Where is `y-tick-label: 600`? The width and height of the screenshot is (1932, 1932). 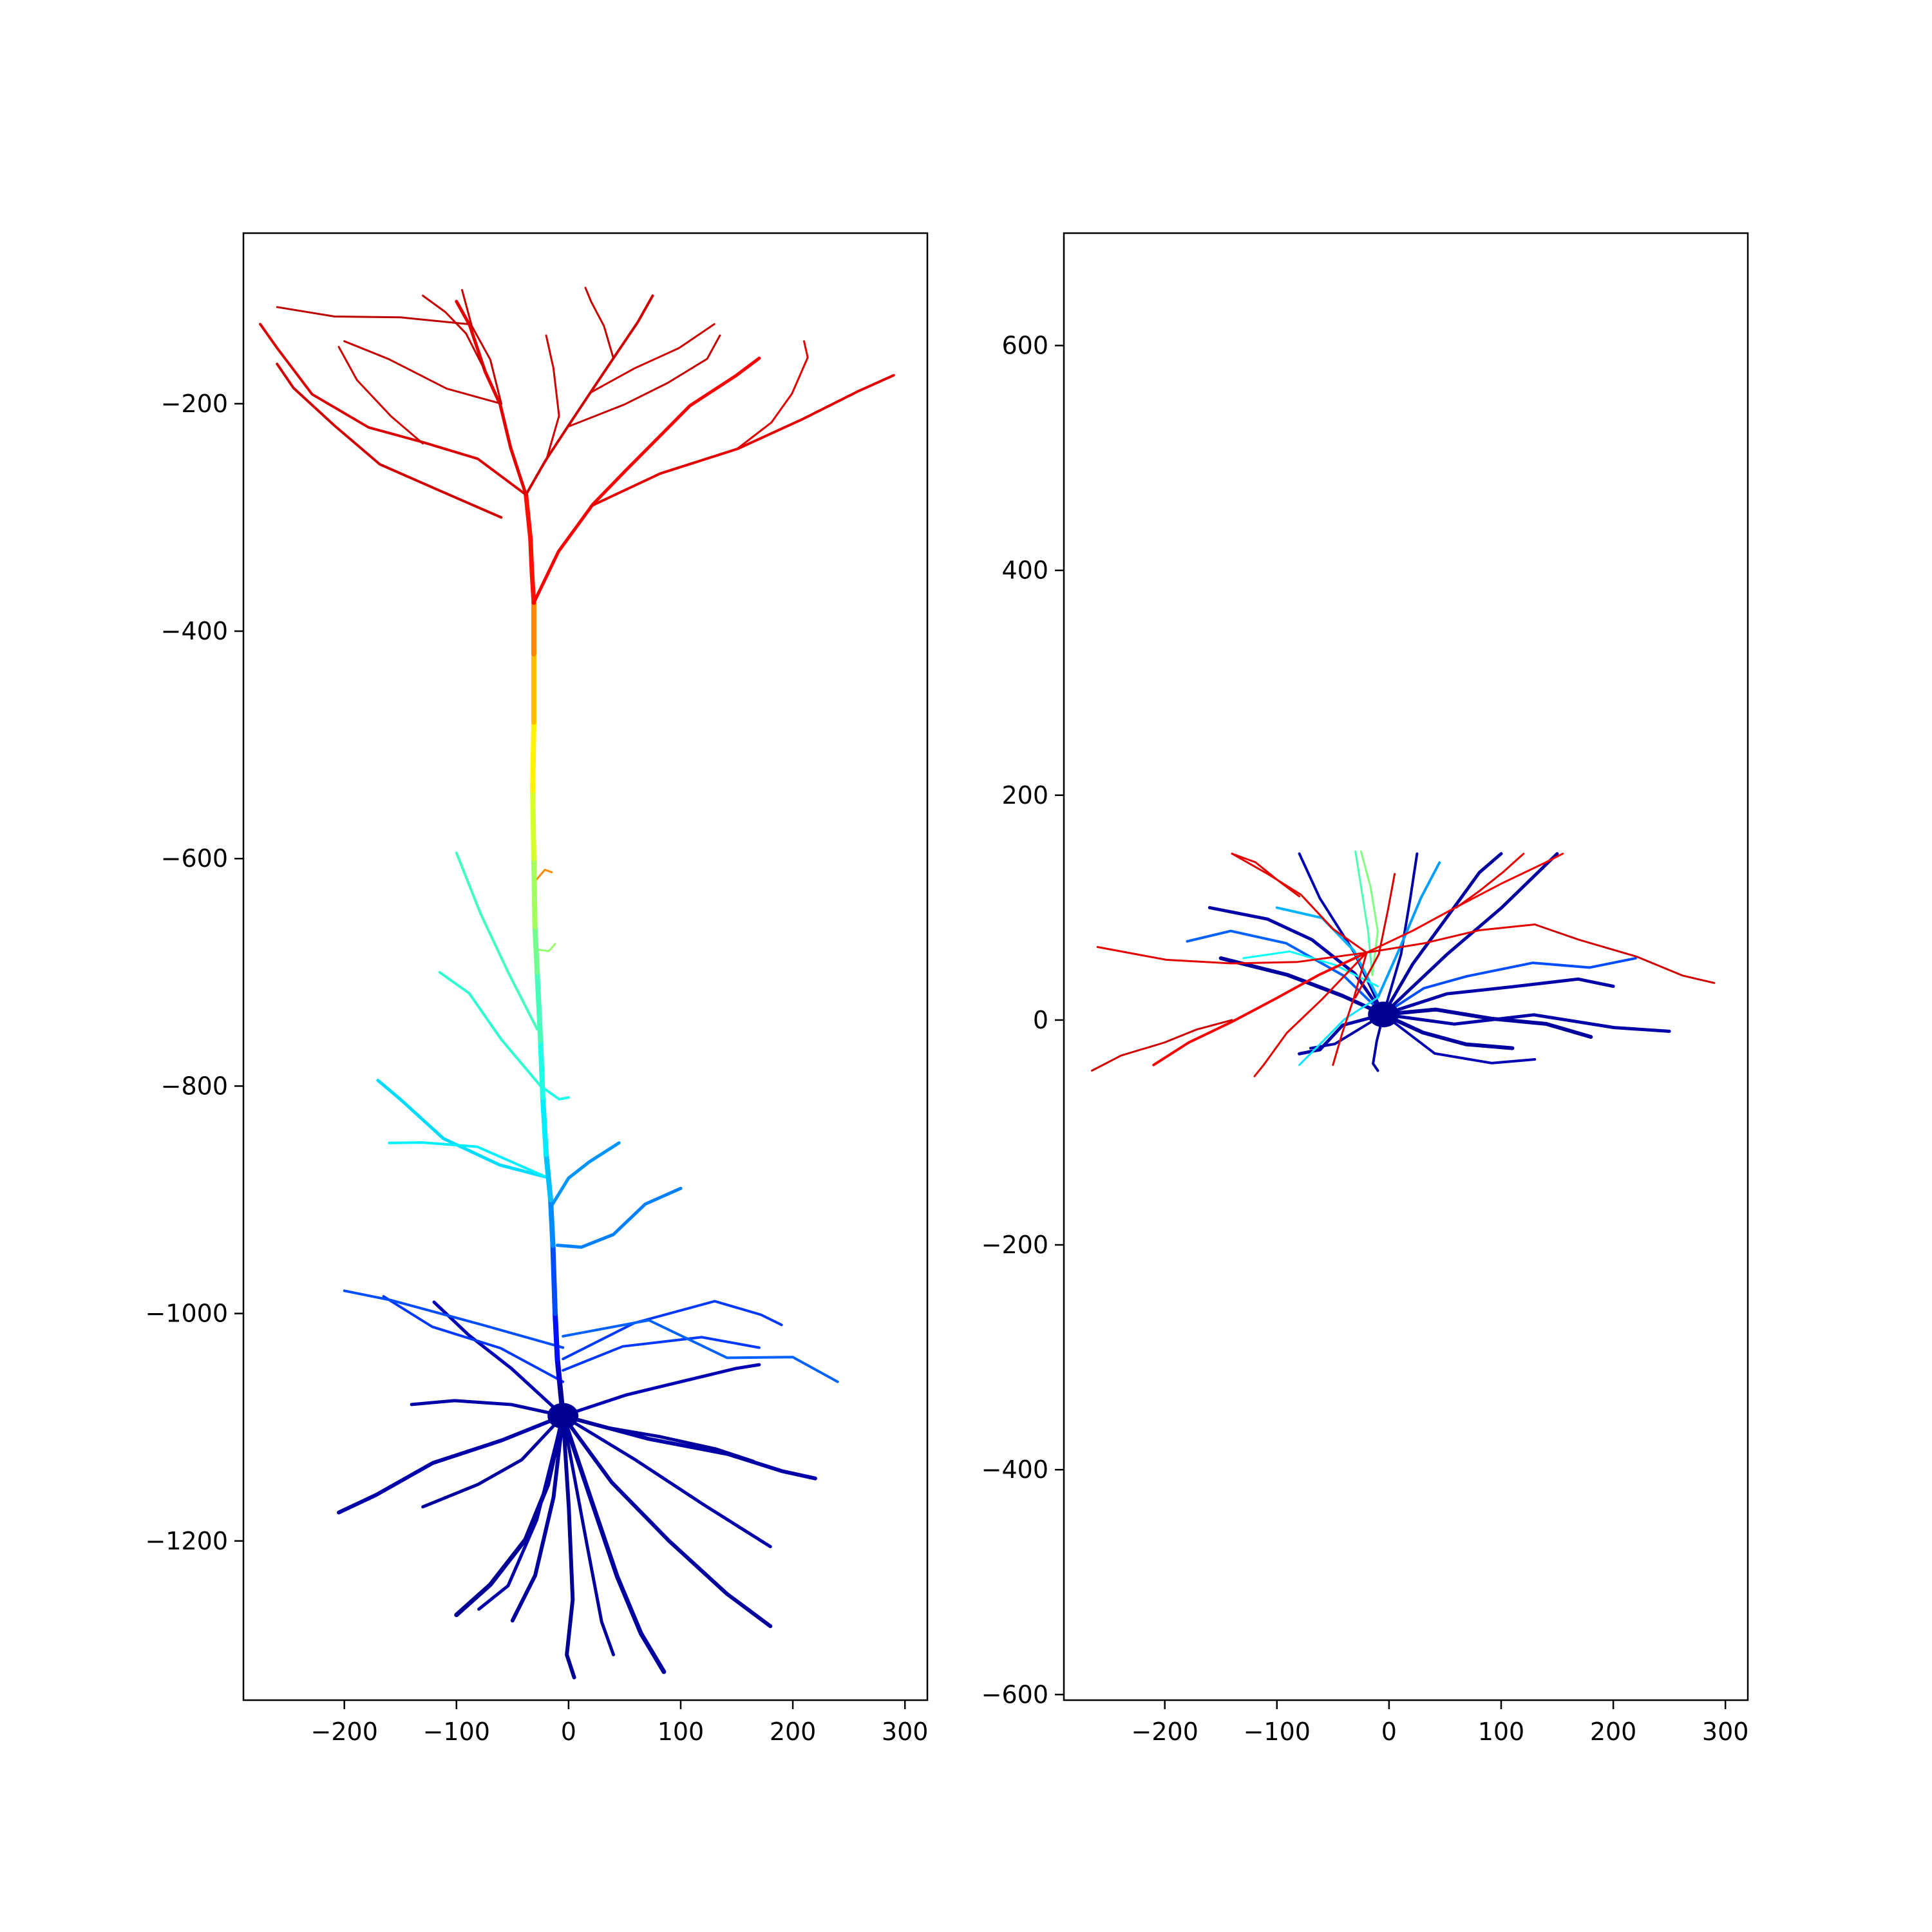
y-tick-label: 600 is located at coordinates (1025, 346).